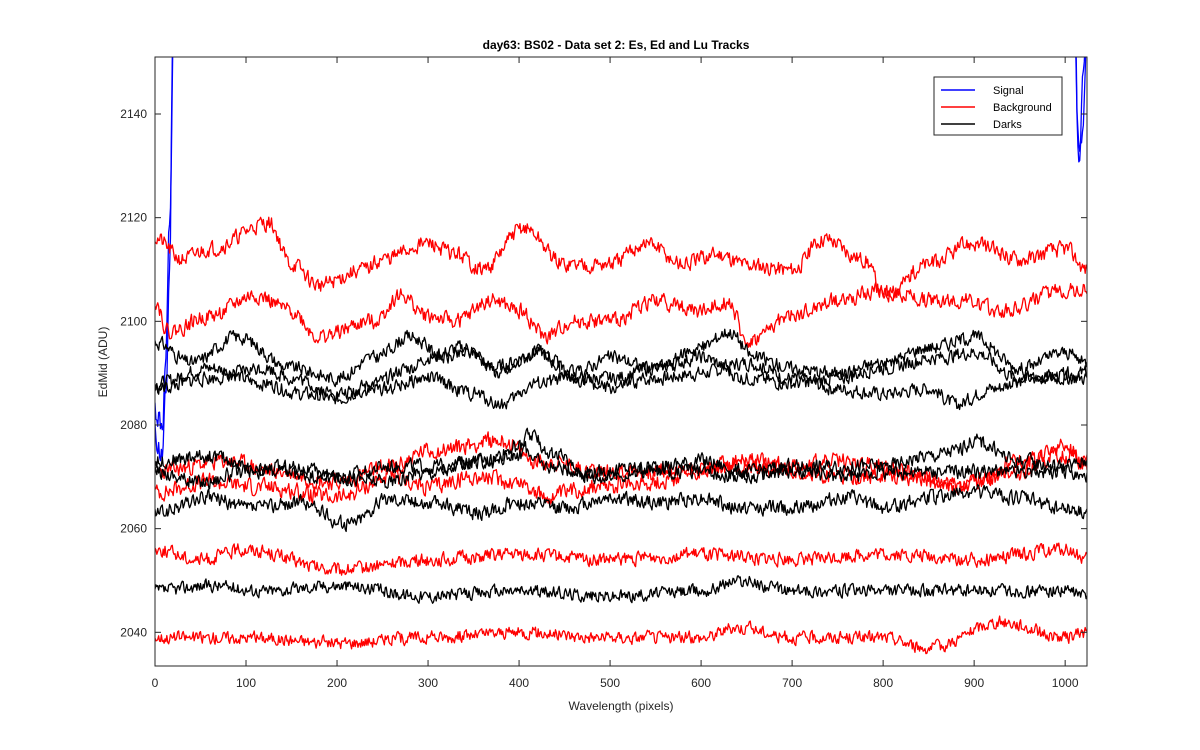 This screenshot has width=1200, height=750. What do you see at coordinates (133, 529) in the screenshot?
I see `y-tick-label: 2060` at bounding box center [133, 529].